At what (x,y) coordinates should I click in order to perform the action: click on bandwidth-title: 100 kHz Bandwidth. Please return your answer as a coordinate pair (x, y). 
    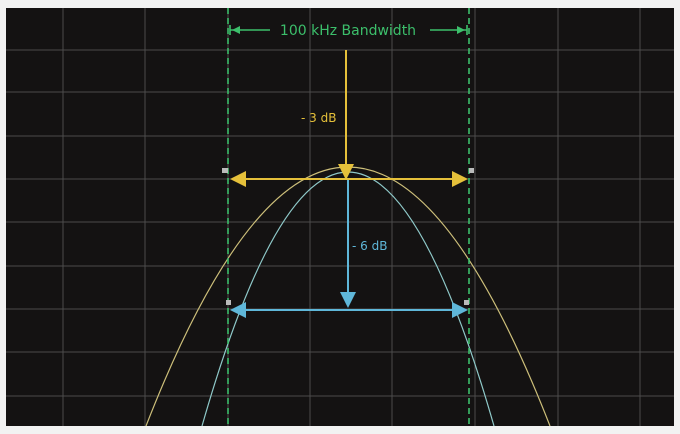
    Looking at the image, I should click on (348, 31).